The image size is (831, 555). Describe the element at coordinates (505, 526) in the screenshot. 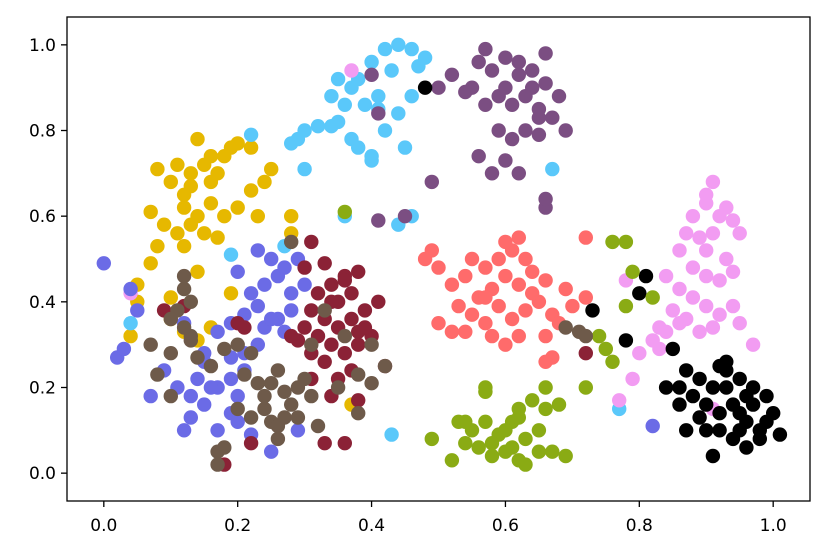

I see `x-tick-label-3: 0.6` at that location.